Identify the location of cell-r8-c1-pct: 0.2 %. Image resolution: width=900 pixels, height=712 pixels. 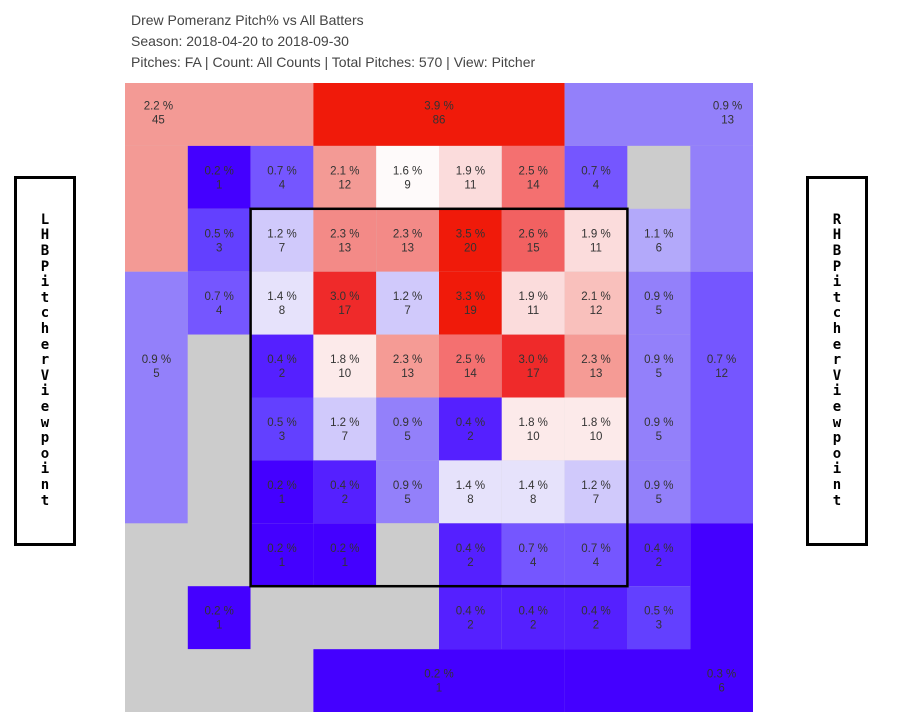
(218, 612).